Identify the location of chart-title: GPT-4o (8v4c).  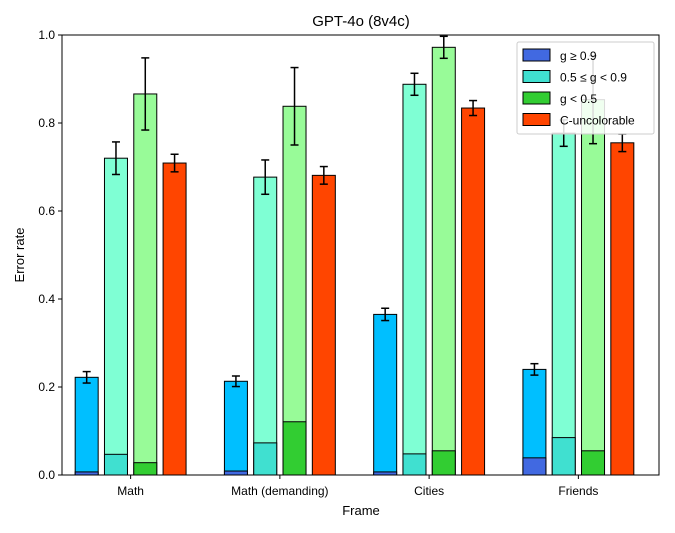
(361, 21).